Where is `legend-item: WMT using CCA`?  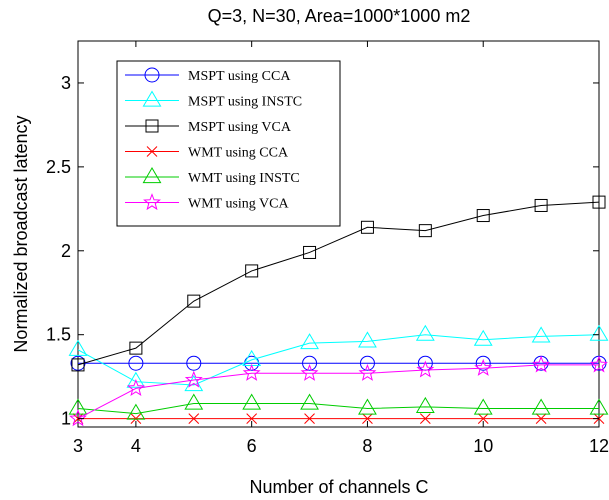 legend-item: WMT using CCA is located at coordinates (207, 153).